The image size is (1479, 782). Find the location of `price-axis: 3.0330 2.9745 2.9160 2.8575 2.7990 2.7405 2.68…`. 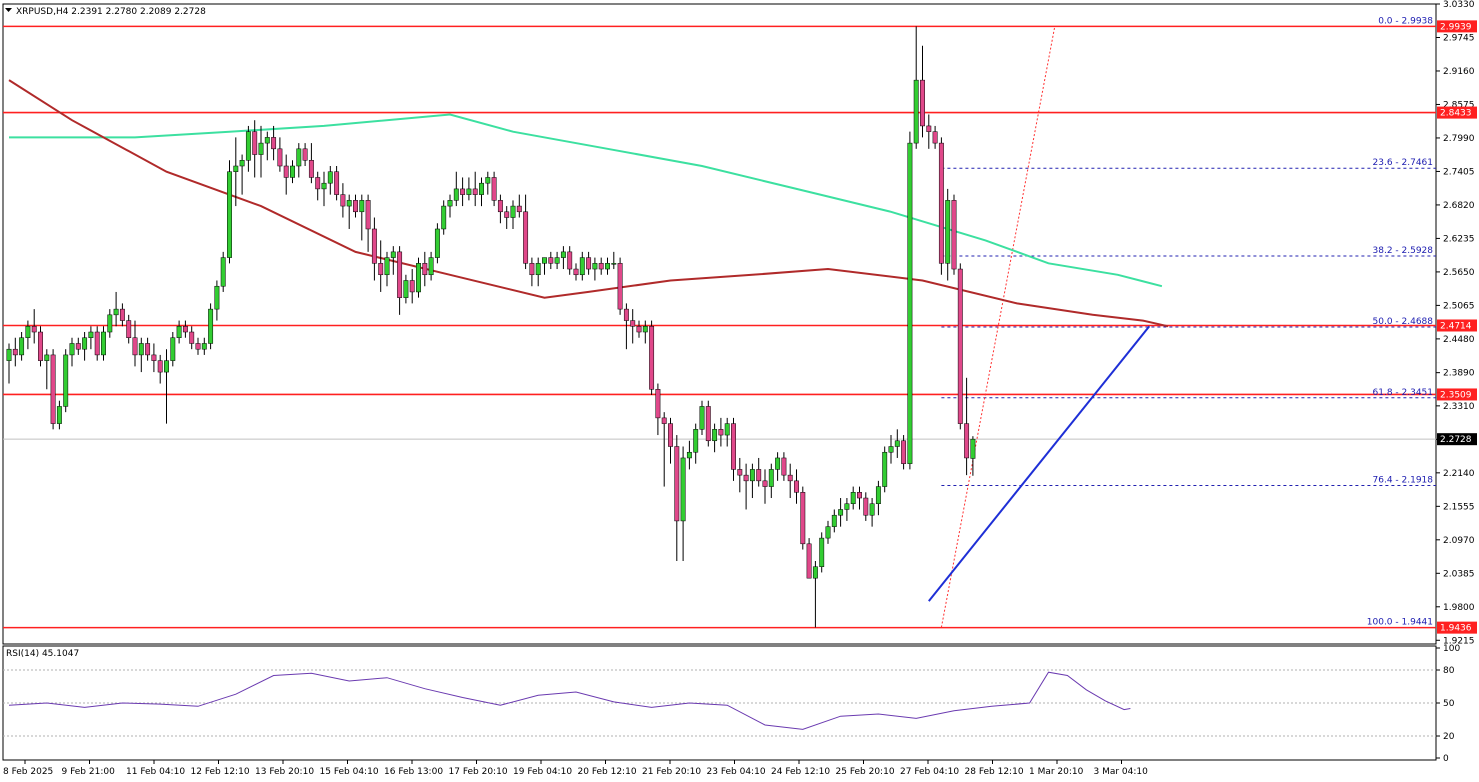

price-axis: 3.0330 2.9745 2.9160 2.8575 2.7990 2.7405 2.68… is located at coordinates (1455, 323).